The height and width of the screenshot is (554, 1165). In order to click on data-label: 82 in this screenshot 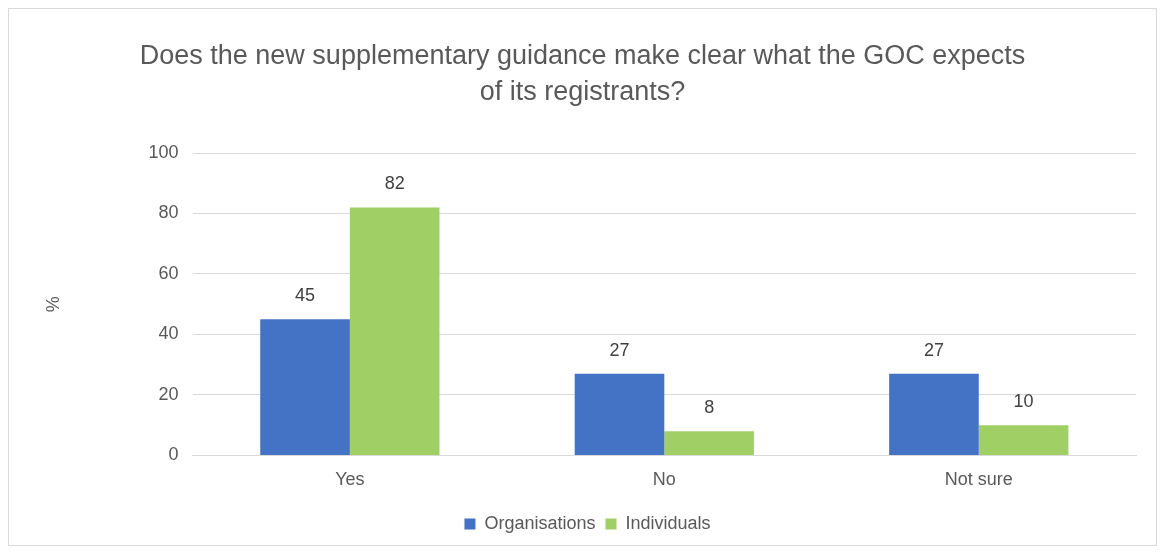, I will do `click(394, 183)`.